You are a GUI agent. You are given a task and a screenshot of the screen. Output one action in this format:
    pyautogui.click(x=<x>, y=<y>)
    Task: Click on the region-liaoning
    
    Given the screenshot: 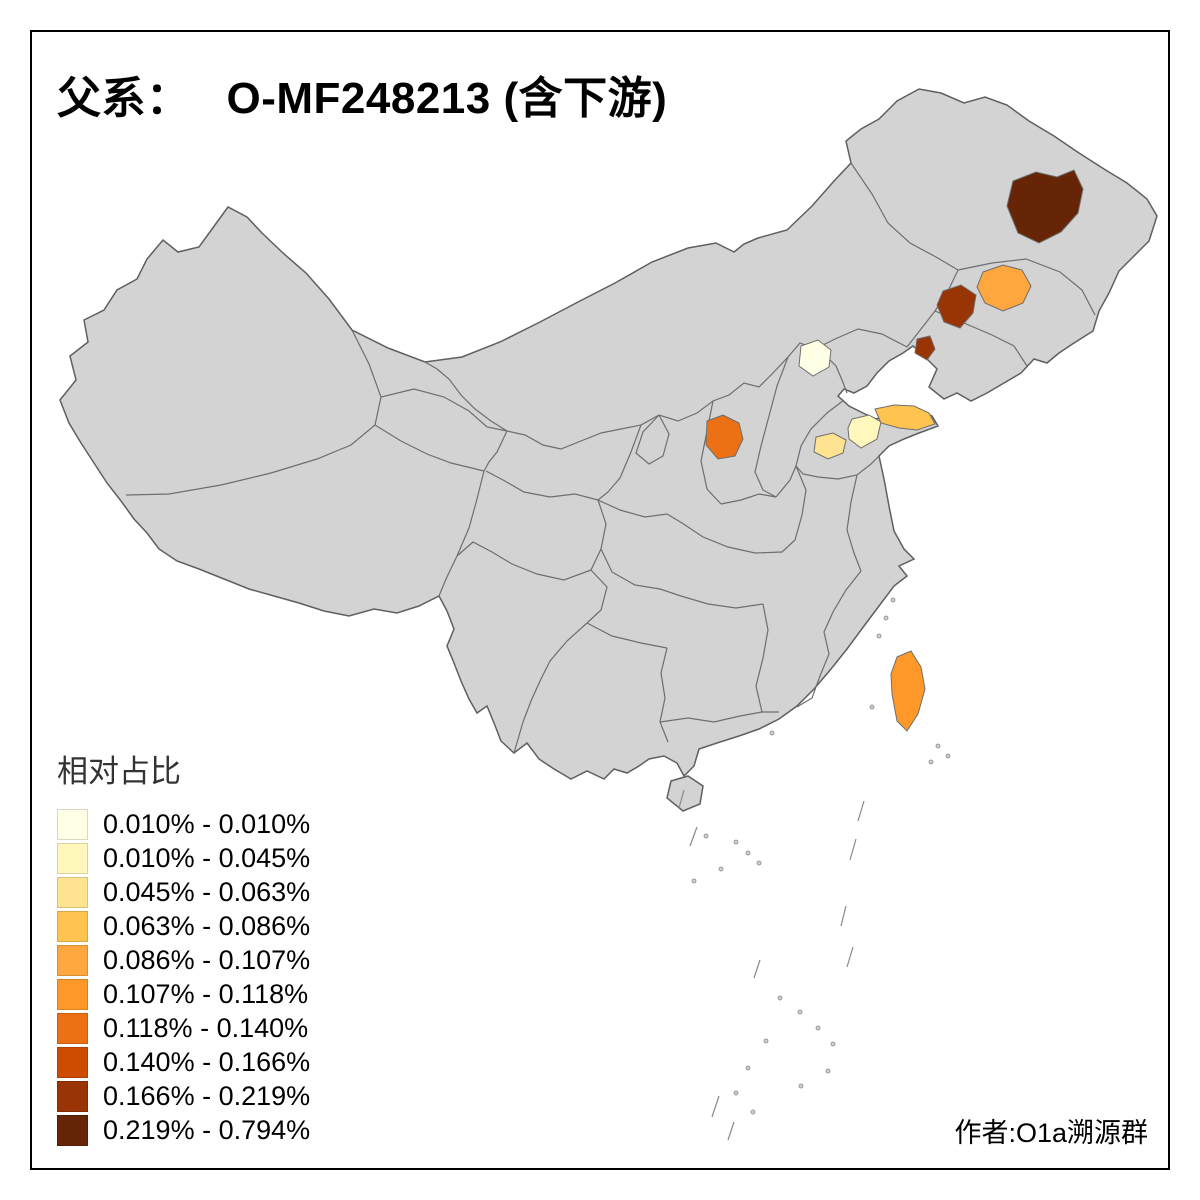 What is the action you would take?
    pyautogui.click(x=956, y=306)
    